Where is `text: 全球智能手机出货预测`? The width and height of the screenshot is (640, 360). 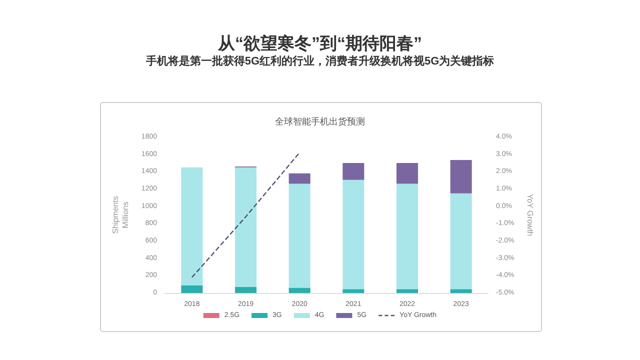
text: 全球智能手机出货预测 is located at coordinates (320, 121).